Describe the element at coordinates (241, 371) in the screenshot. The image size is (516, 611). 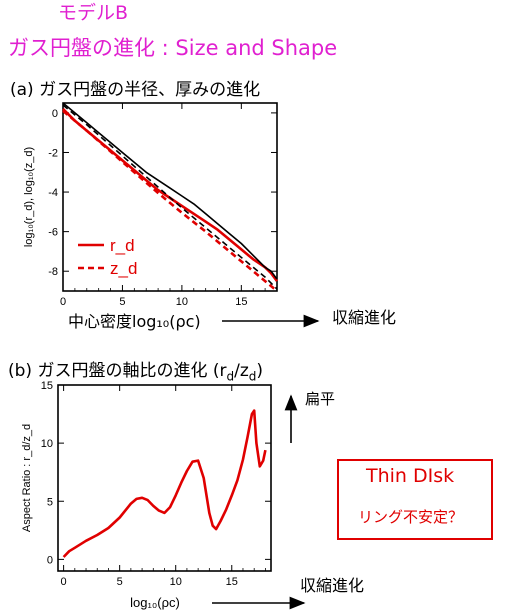
I see `panel-b-title-mid: /z` at that location.